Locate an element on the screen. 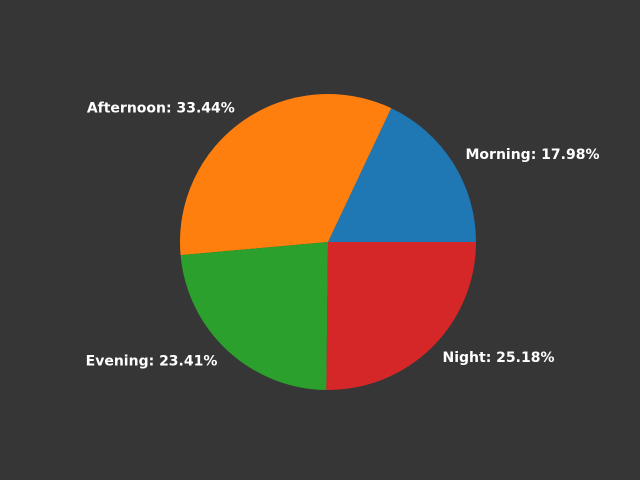  pie-slice-afternoon is located at coordinates (285, 174).